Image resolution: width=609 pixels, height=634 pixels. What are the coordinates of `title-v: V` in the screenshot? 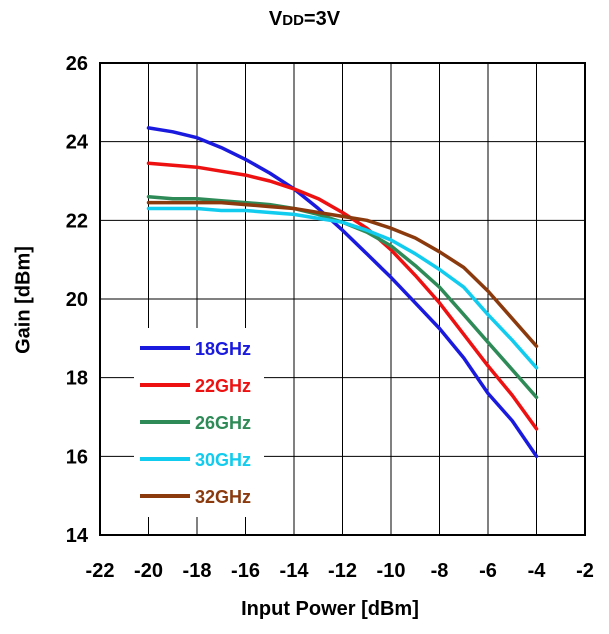 It's located at (275, 19).